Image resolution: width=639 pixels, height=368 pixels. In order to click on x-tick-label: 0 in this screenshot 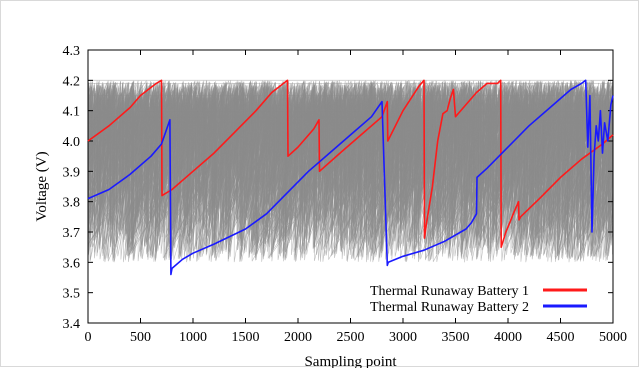, I will do `click(88, 337)`.